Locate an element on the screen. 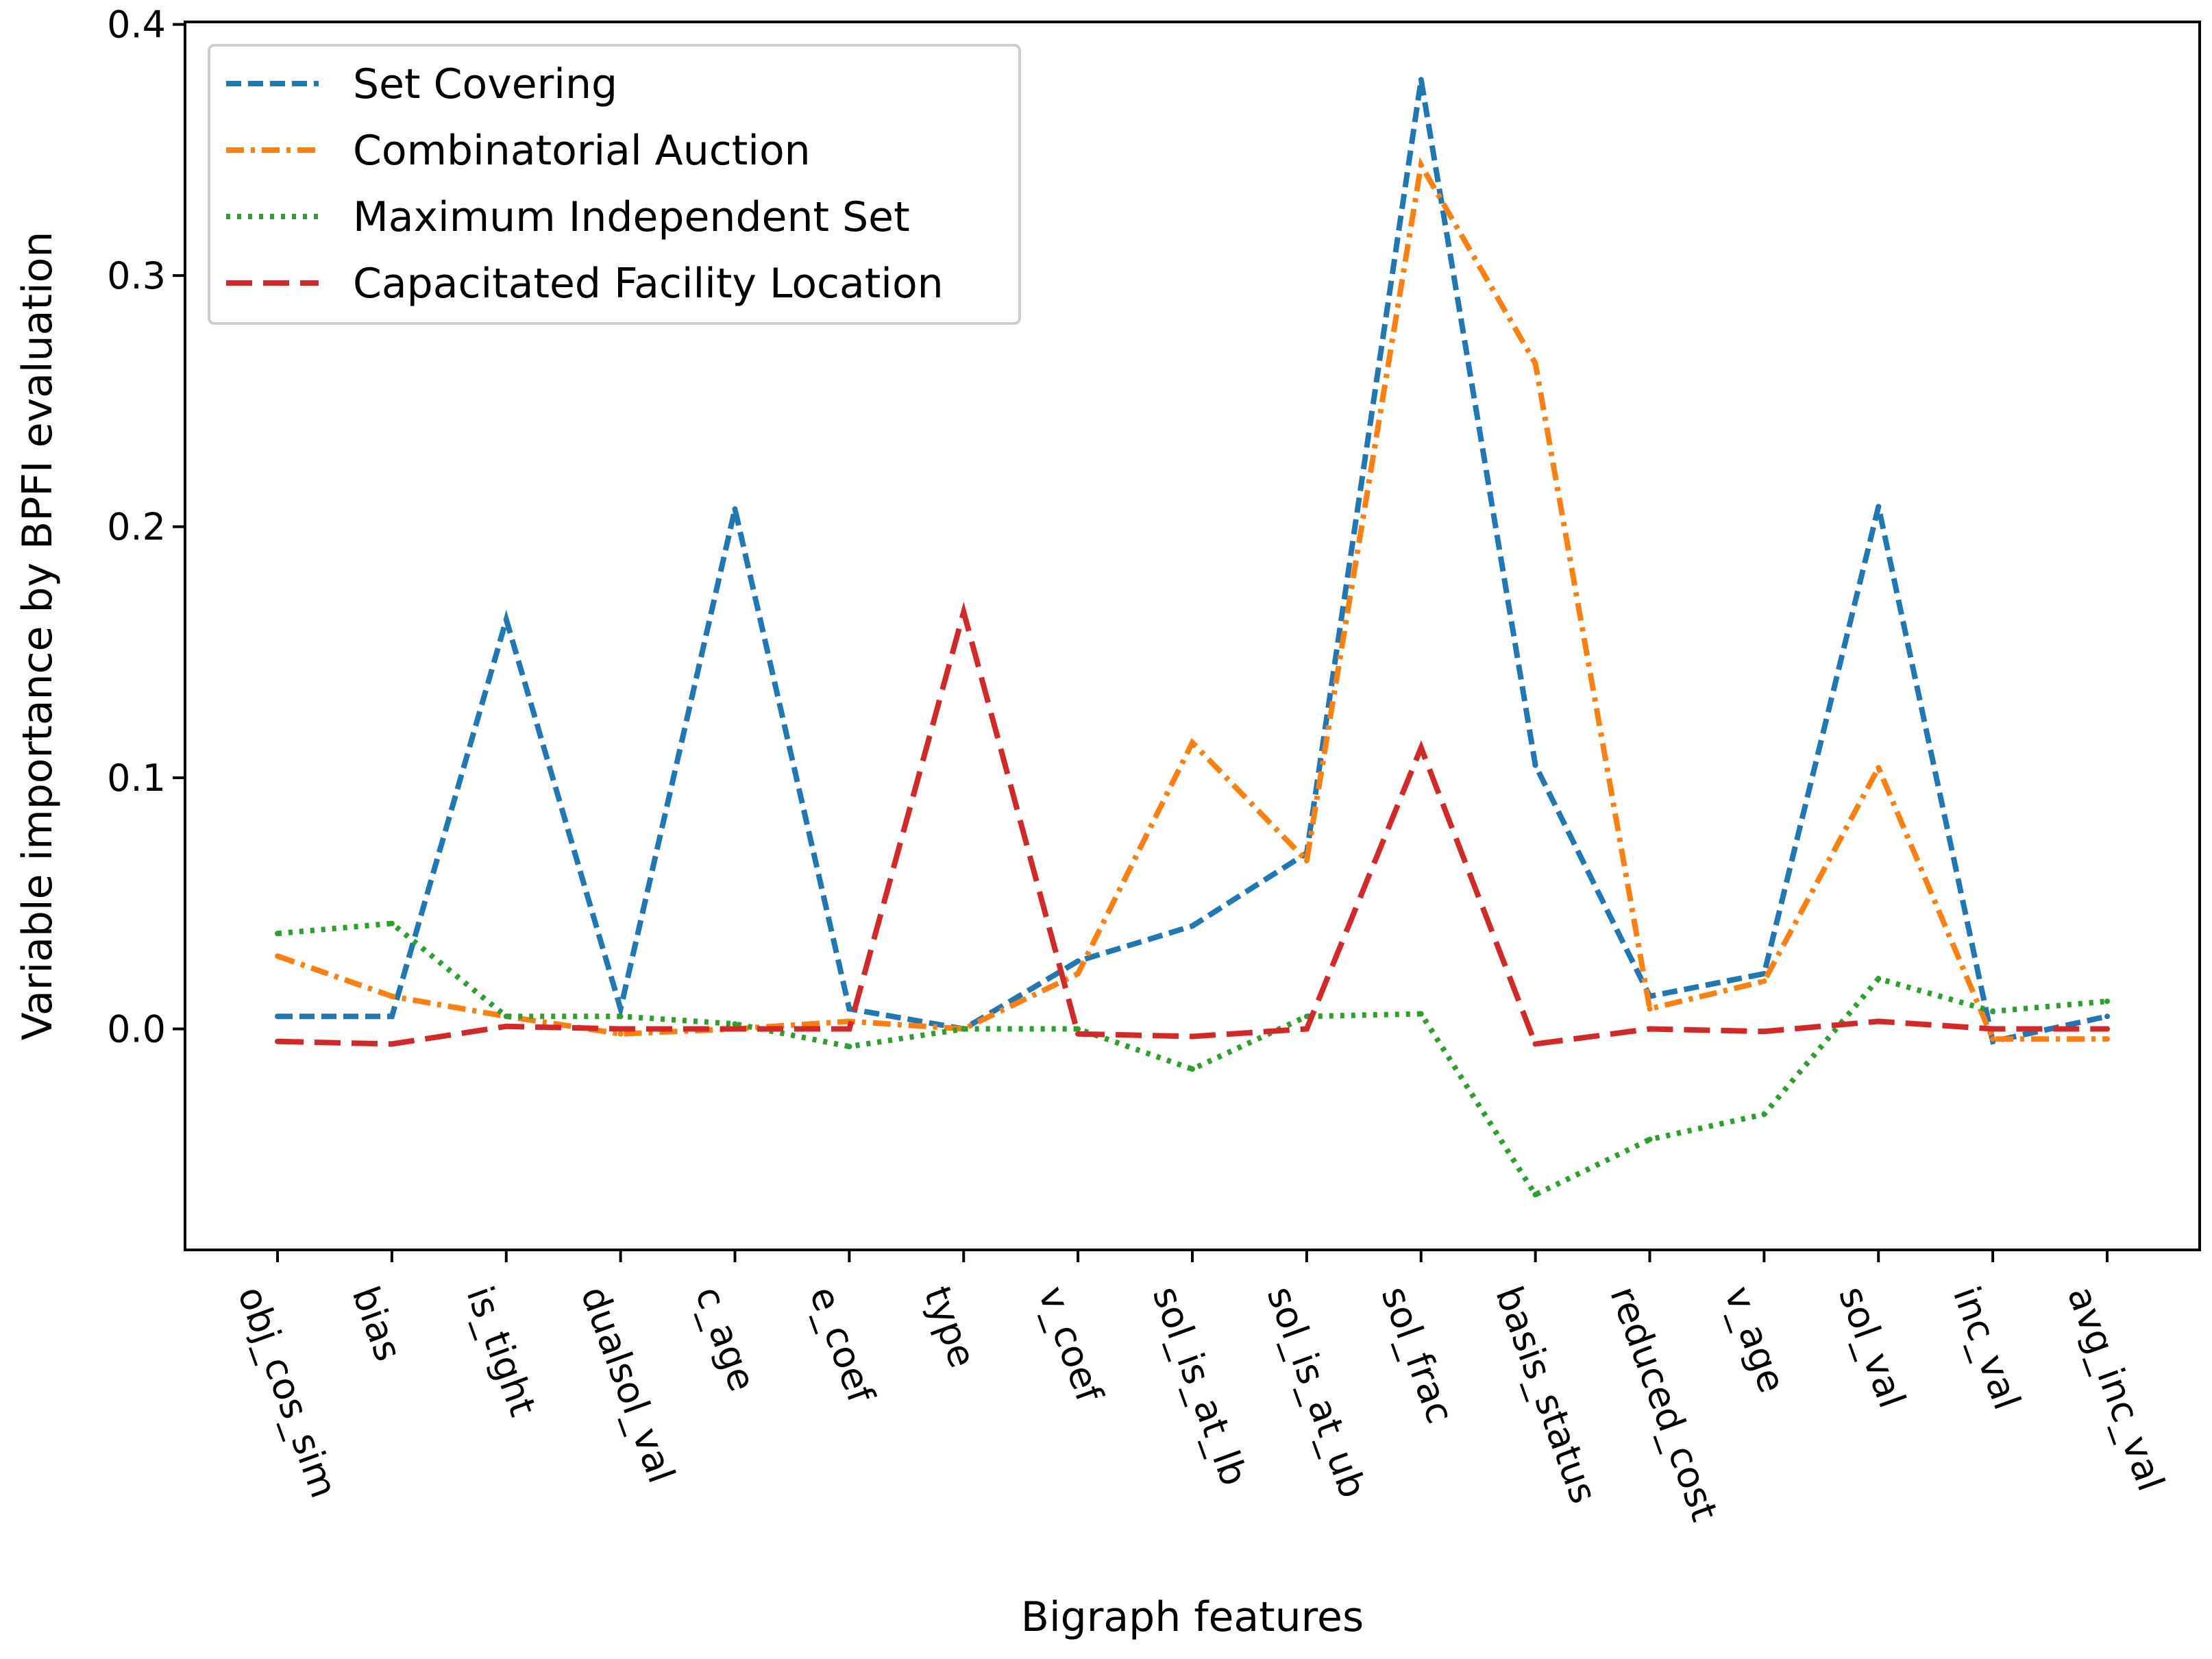  legend-label-2: Combinatorial Auction is located at coordinates (582, 151).